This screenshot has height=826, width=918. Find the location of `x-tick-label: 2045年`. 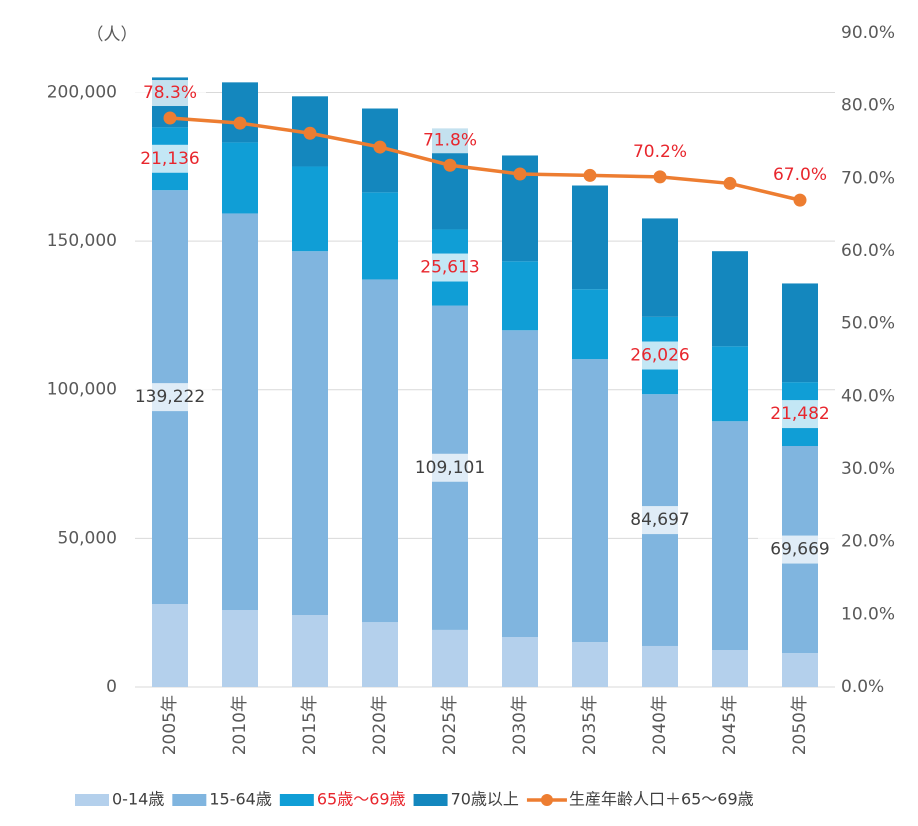

x-tick-label: 2045年 is located at coordinates (730, 725).